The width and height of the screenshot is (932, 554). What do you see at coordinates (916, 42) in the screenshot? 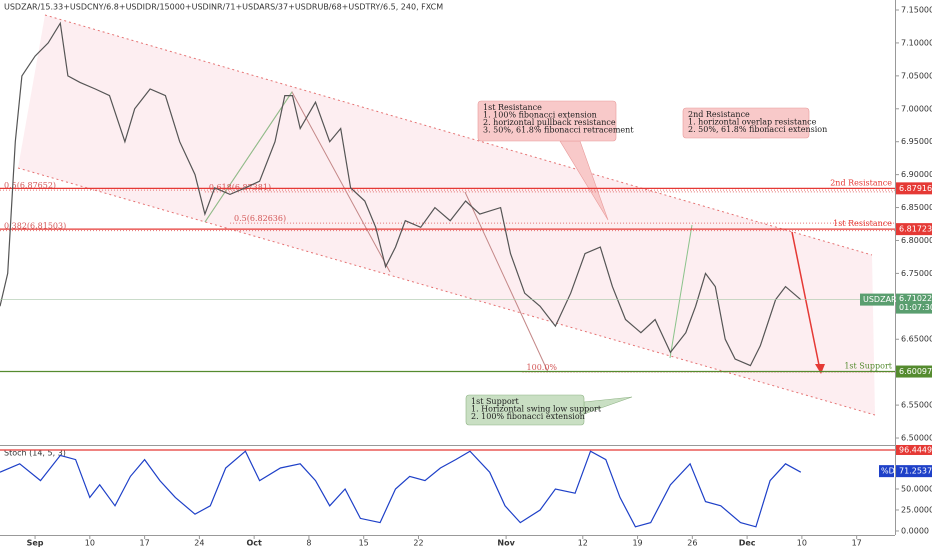
I see `y-tick-label: 7.10000` at bounding box center [916, 42].